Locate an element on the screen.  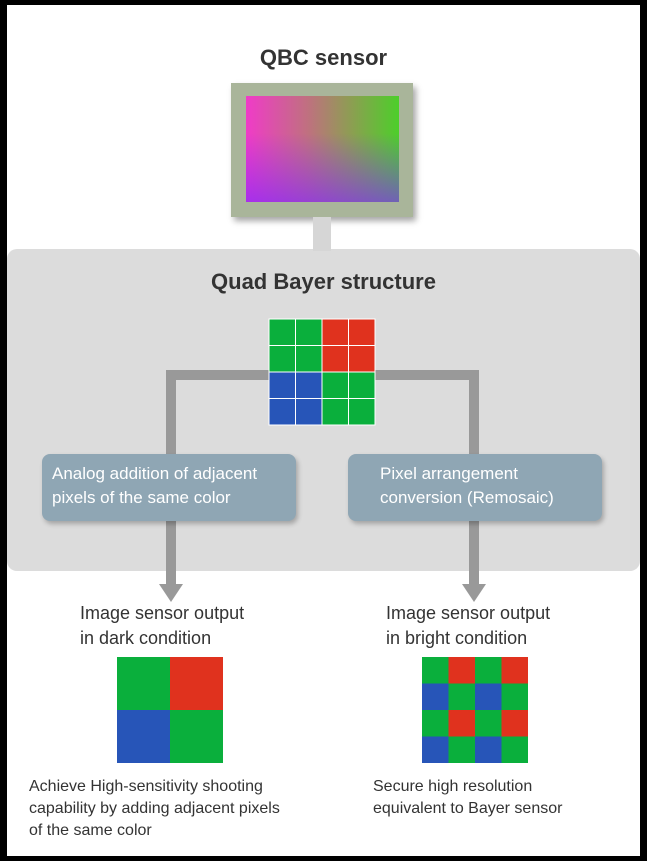
bright-output-label: Image sensor output in bright condition is located at coordinates (468, 626).